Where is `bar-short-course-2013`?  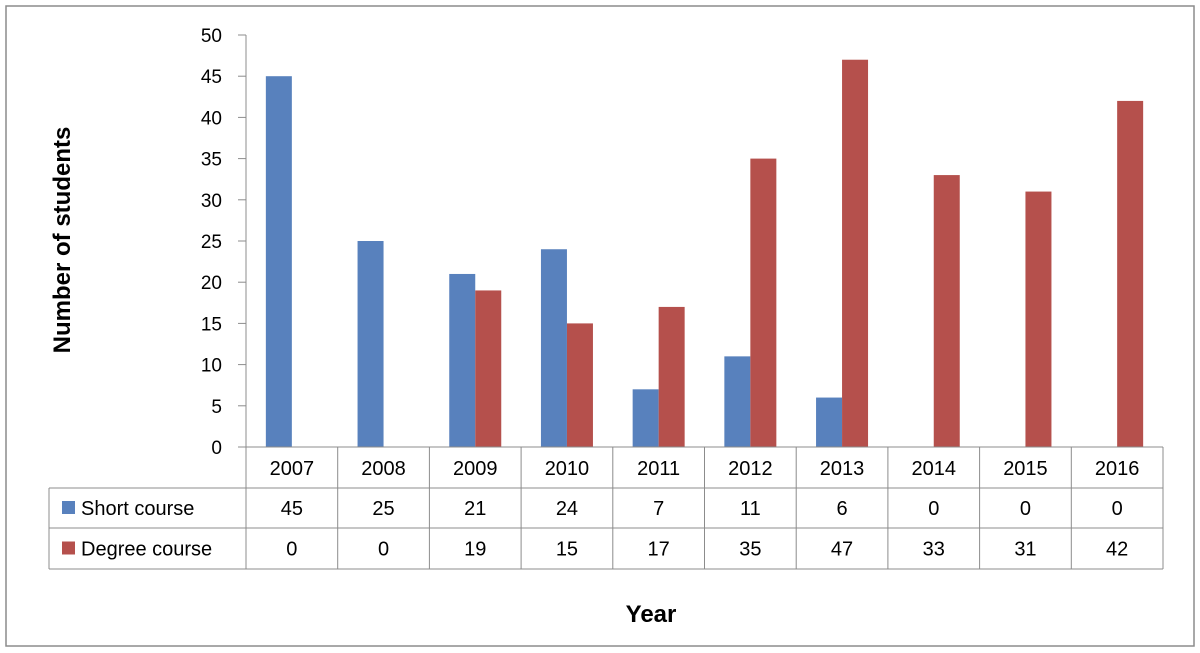 bar-short-course-2013 is located at coordinates (829, 422).